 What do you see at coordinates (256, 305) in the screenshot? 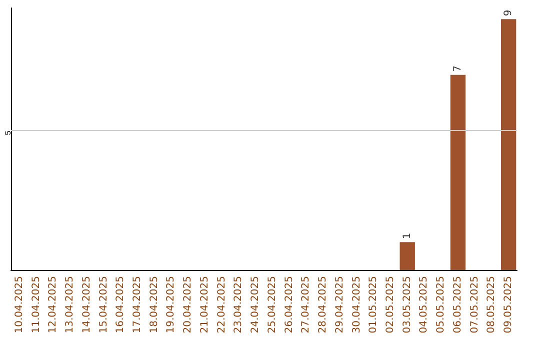
I see `x-tick-label: 24.04.2025` at bounding box center [256, 305].